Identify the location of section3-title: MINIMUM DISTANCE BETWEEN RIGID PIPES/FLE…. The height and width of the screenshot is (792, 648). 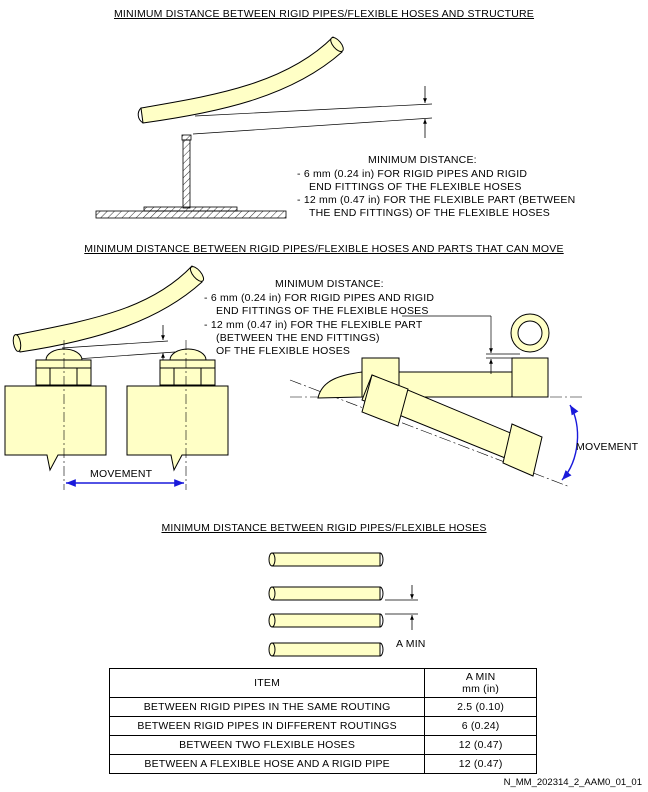
(324, 528).